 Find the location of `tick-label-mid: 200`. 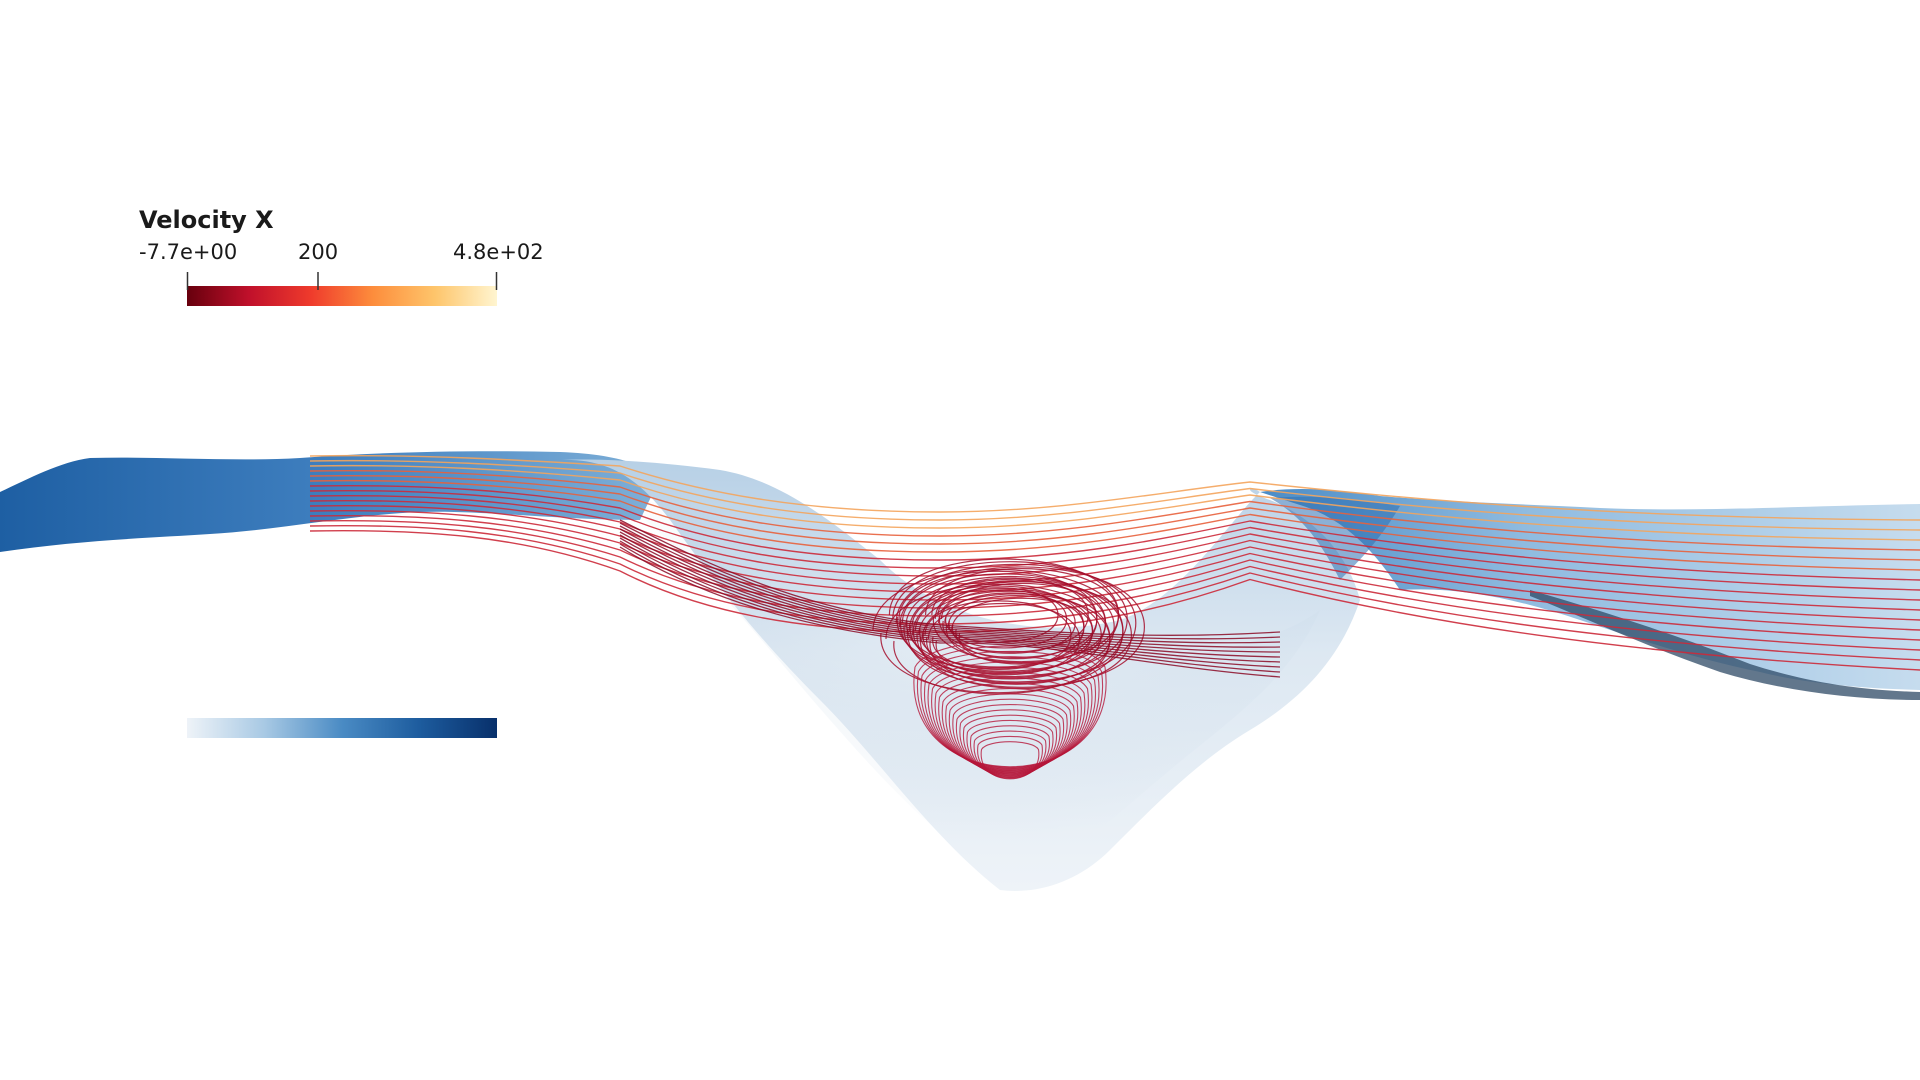

tick-label-mid: 200 is located at coordinates (318, 252).